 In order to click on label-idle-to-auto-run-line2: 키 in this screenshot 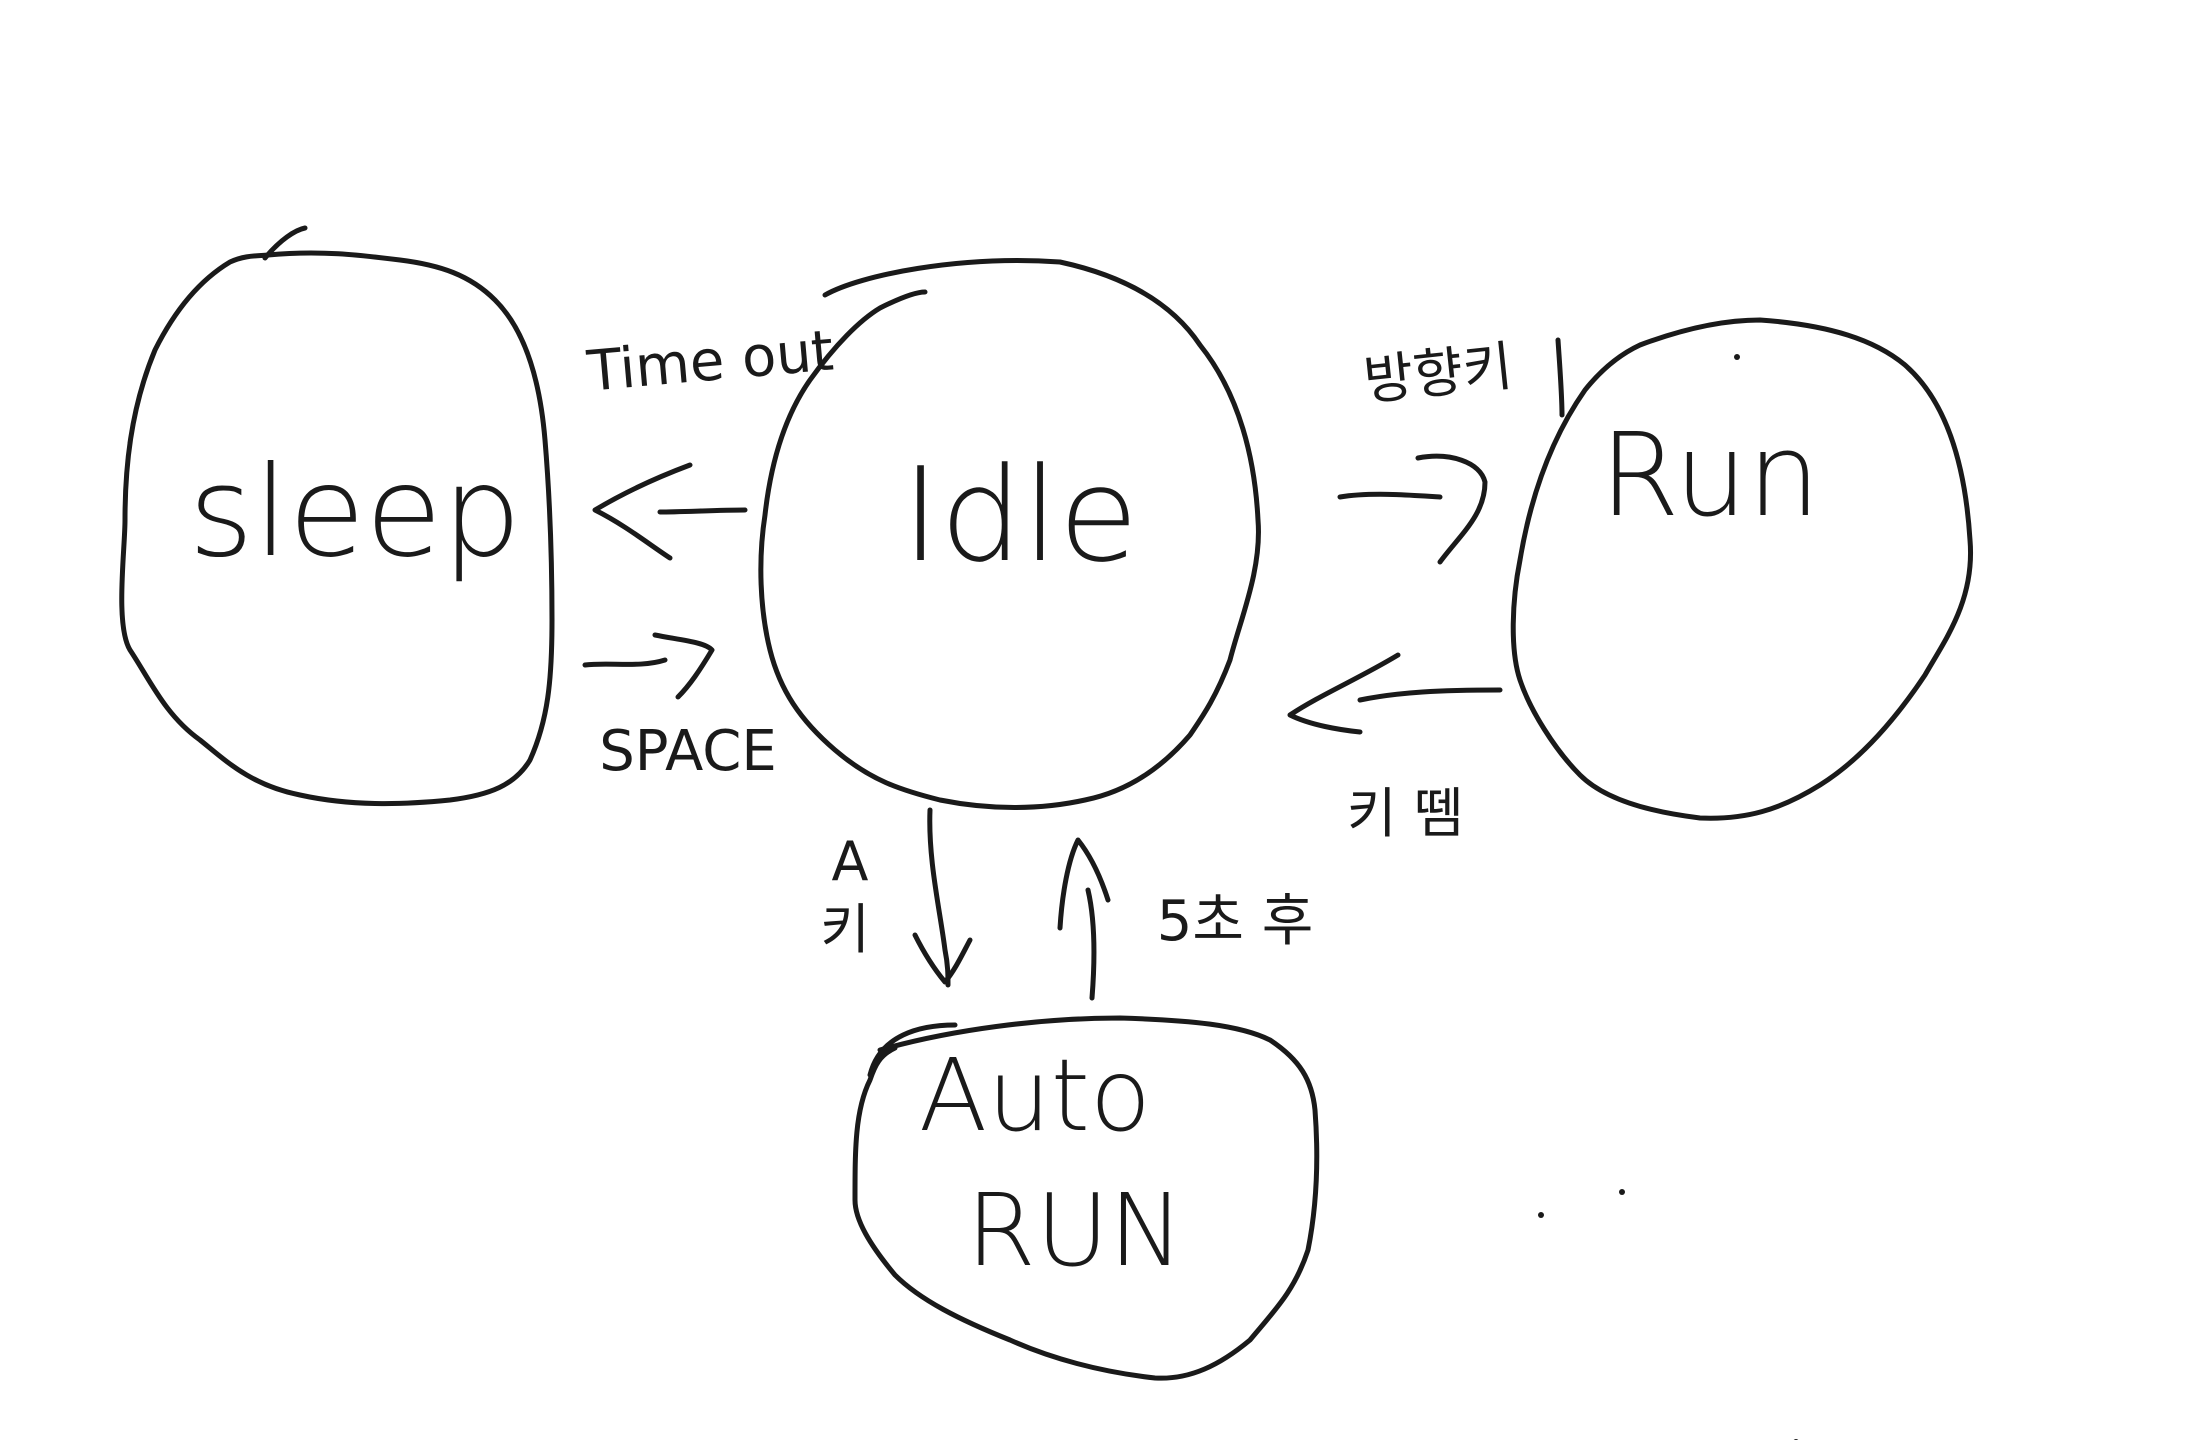, I will do `click(845, 929)`.